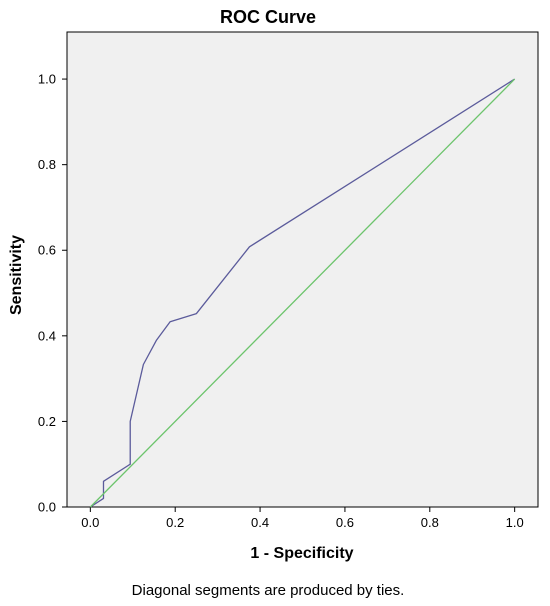 The image size is (550, 606). I want to click on y-tick-label: 0.6, so click(47, 250).